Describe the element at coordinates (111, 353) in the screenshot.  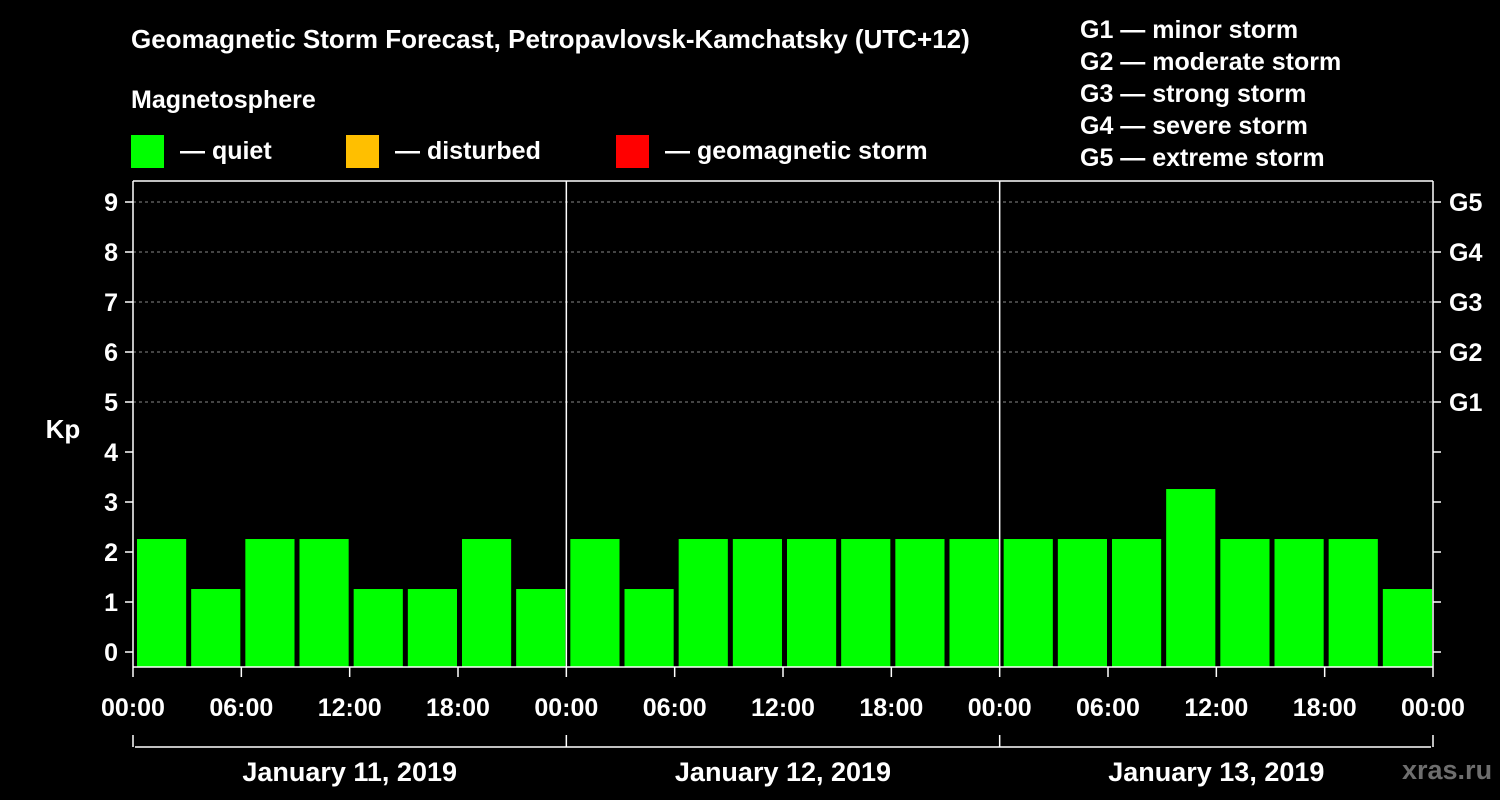
I see `y-tick-label: 6` at that location.